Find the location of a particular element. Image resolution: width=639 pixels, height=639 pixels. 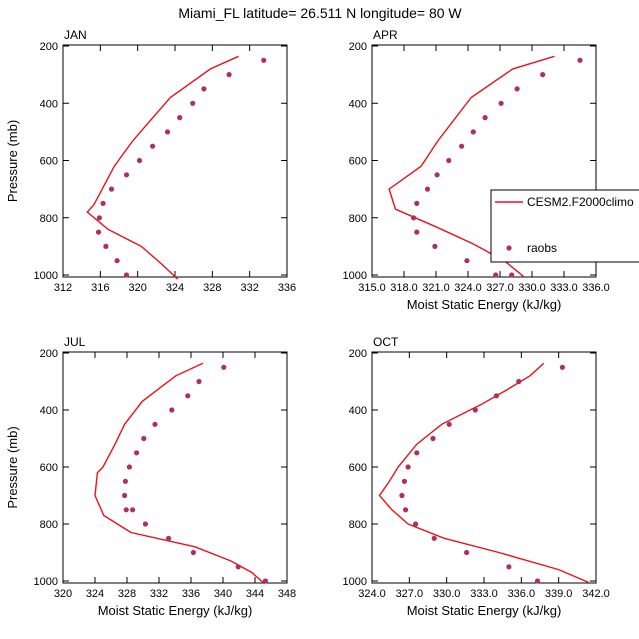

panel-label: JUL is located at coordinates (75, 342).